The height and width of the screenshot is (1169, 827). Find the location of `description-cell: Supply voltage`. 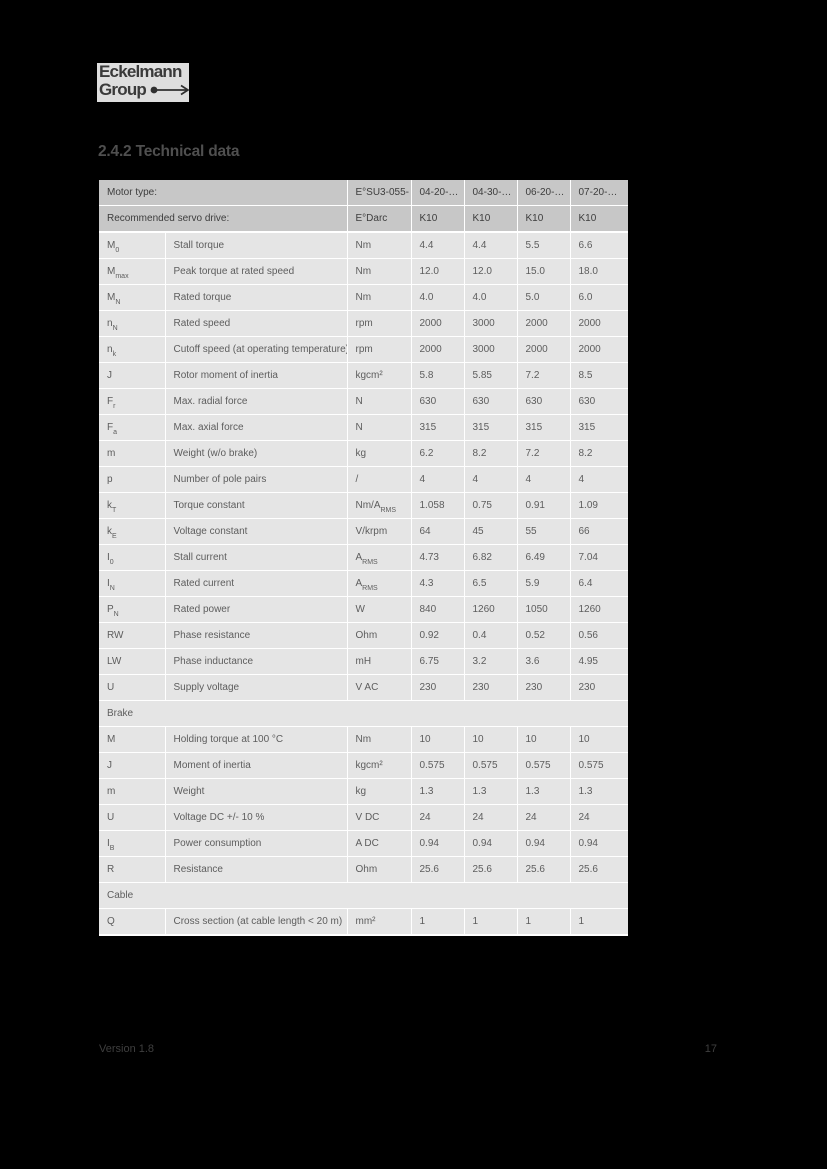

description-cell: Supply voltage is located at coordinates (256, 687).